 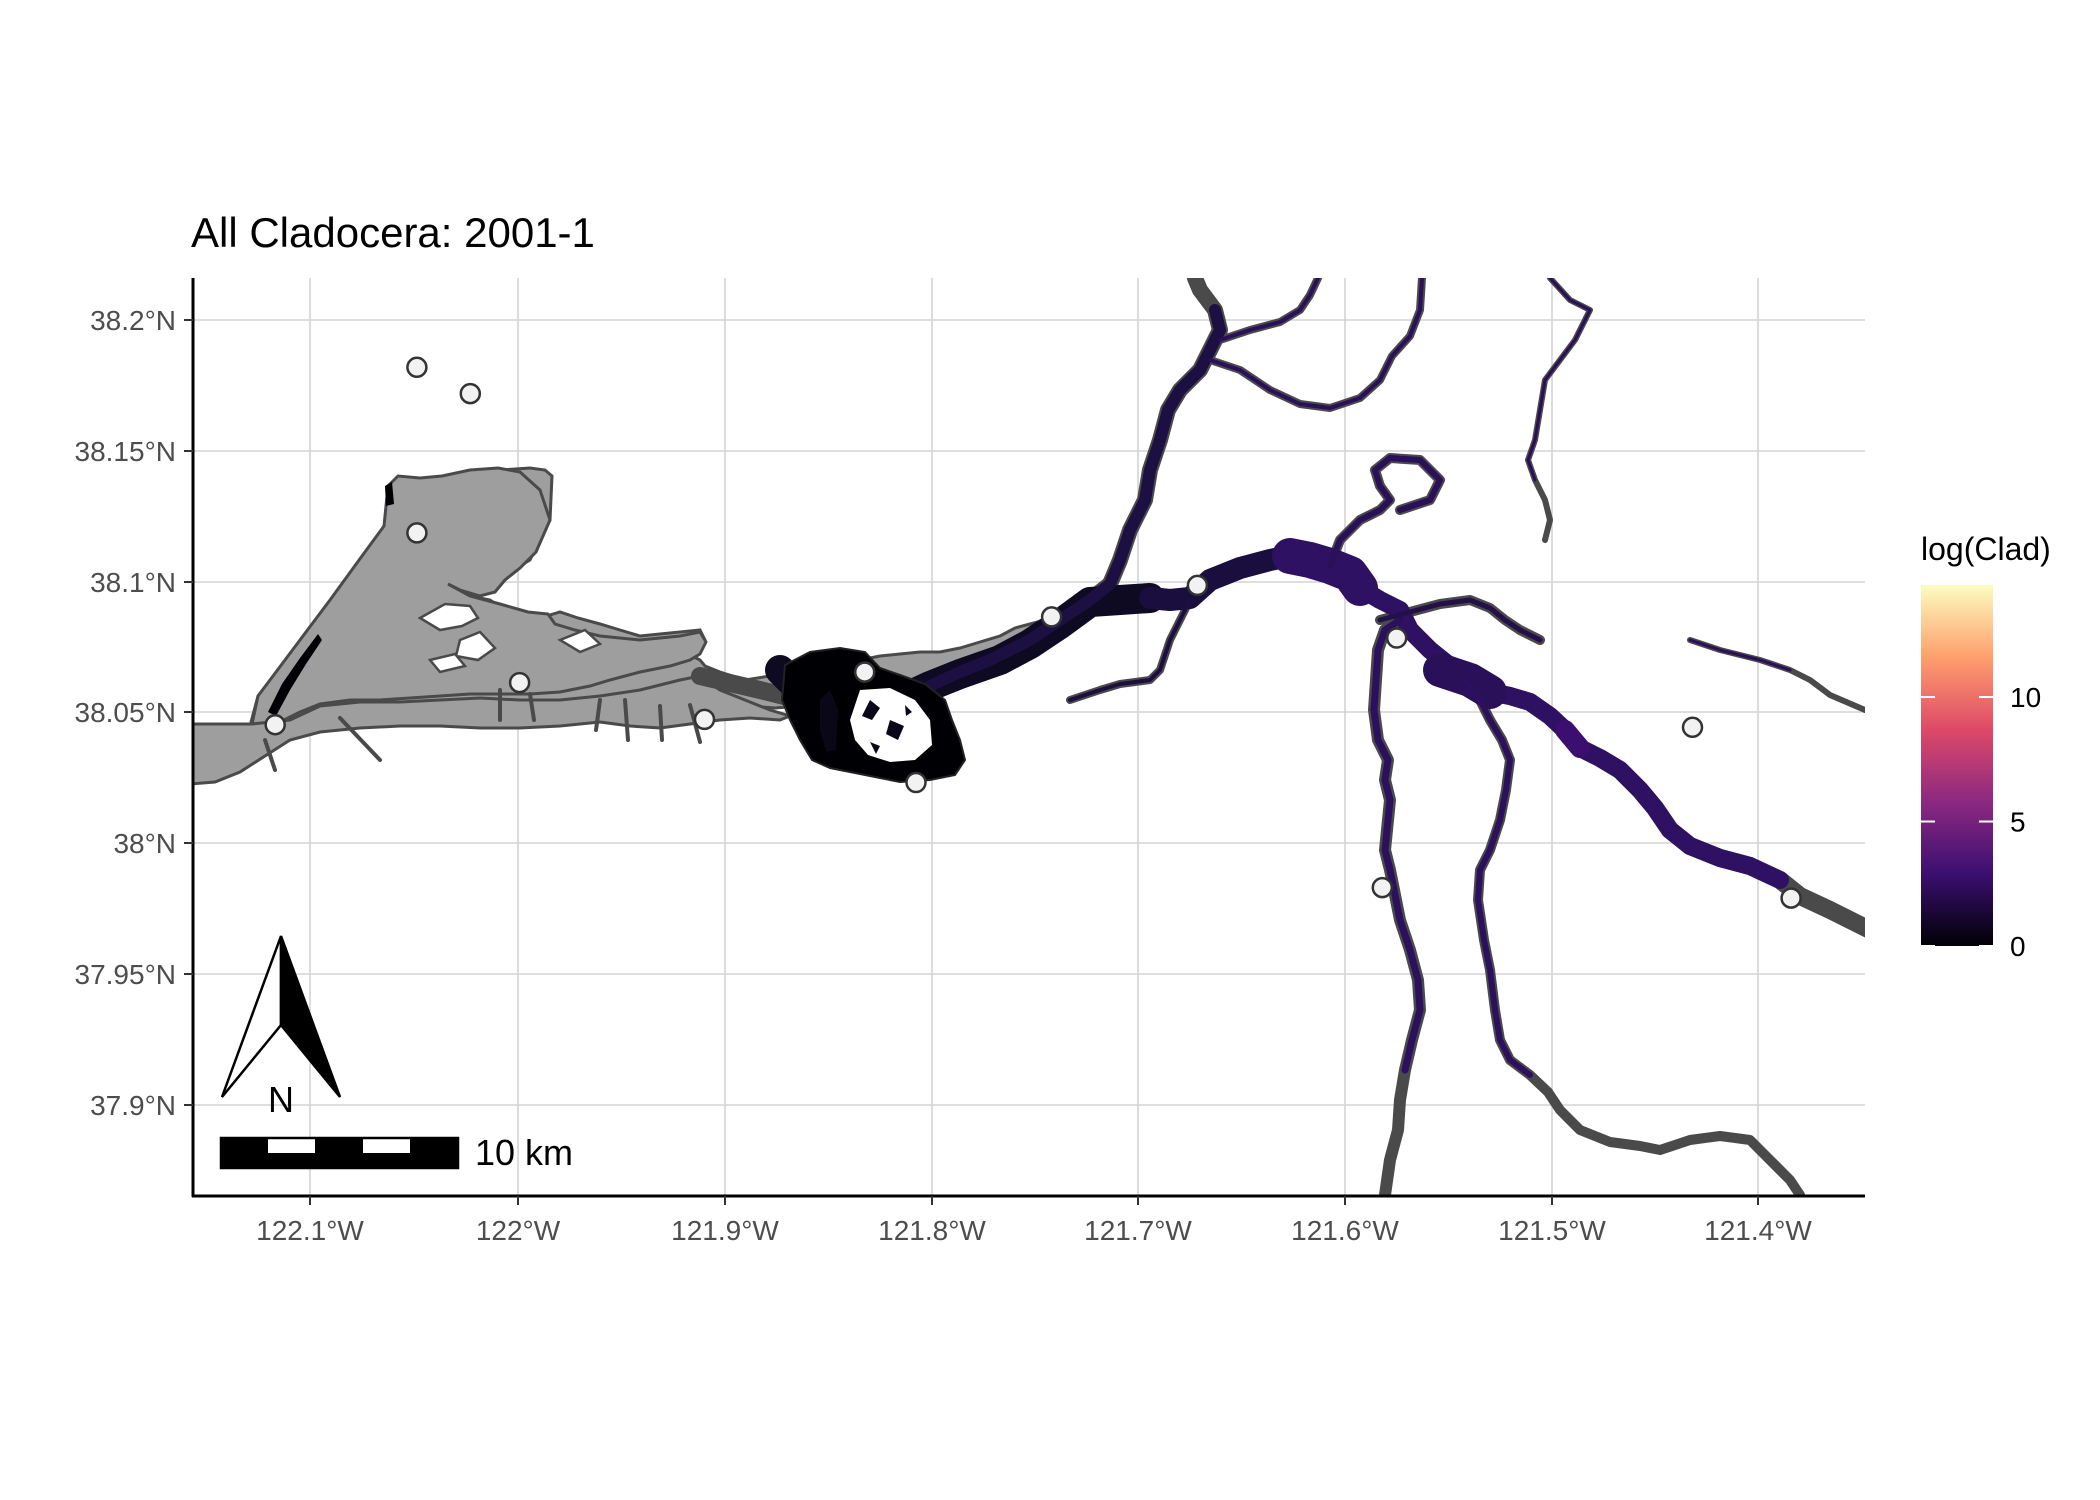 I want to click on x-tick-label: 121.7°W, so click(x=1138, y=1230).